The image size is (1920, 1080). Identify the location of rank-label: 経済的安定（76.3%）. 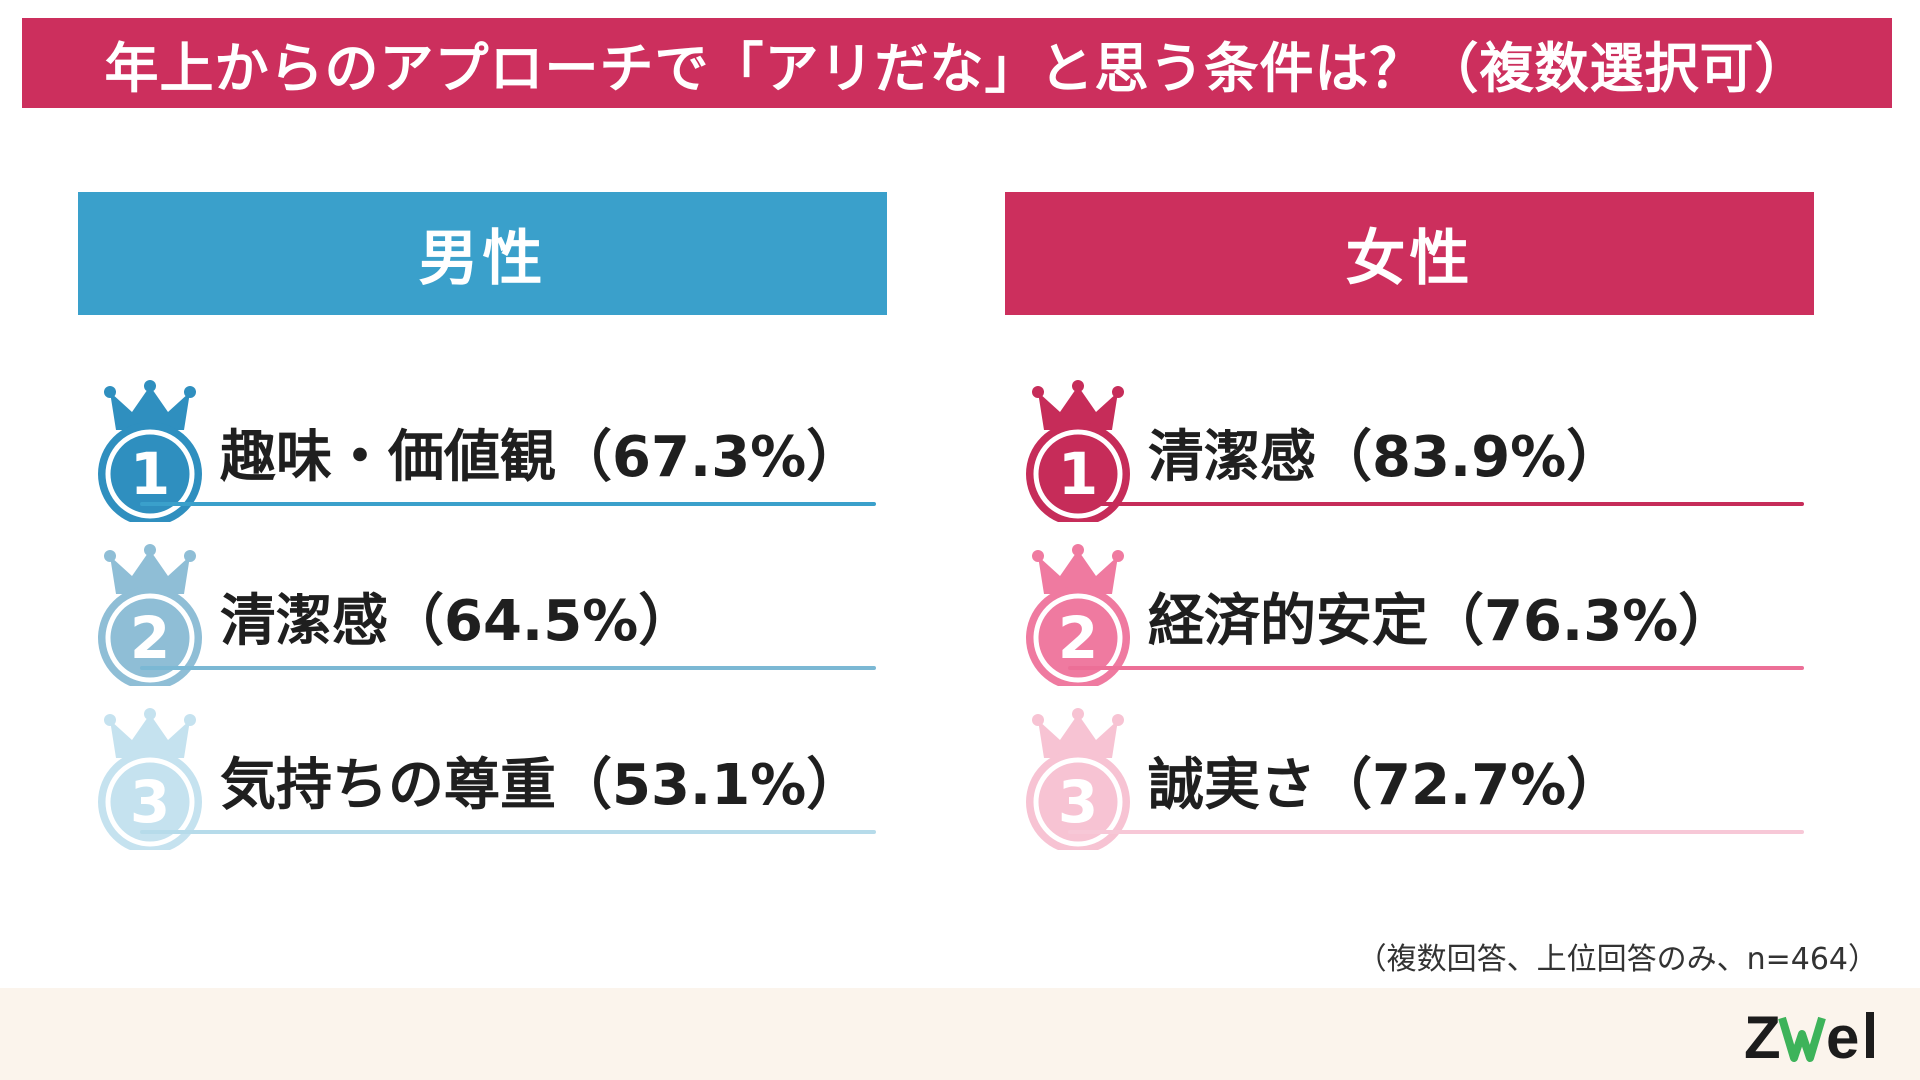
(1441, 621).